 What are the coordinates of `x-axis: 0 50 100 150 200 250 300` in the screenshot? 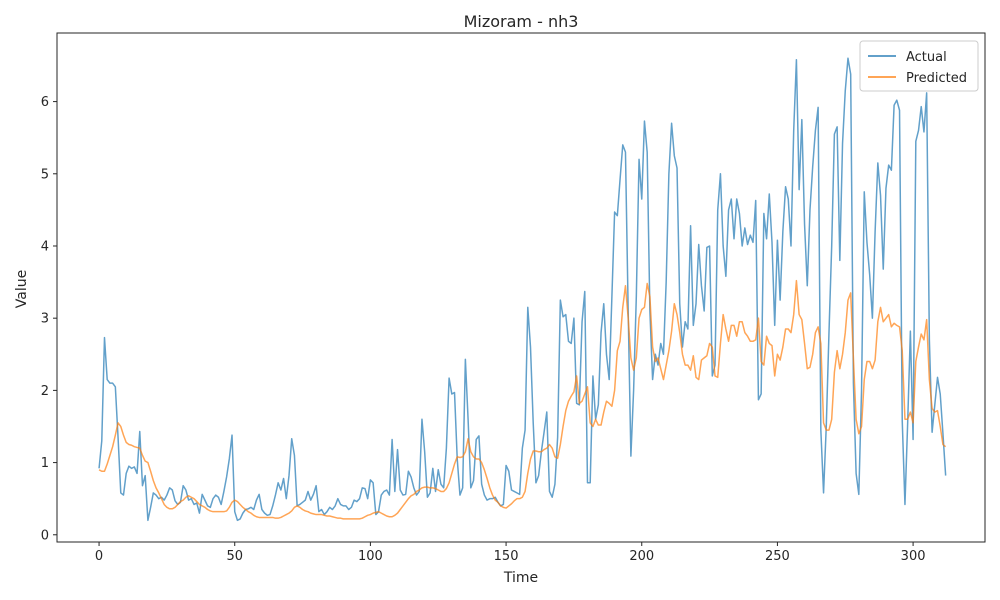 It's located at (510, 553).